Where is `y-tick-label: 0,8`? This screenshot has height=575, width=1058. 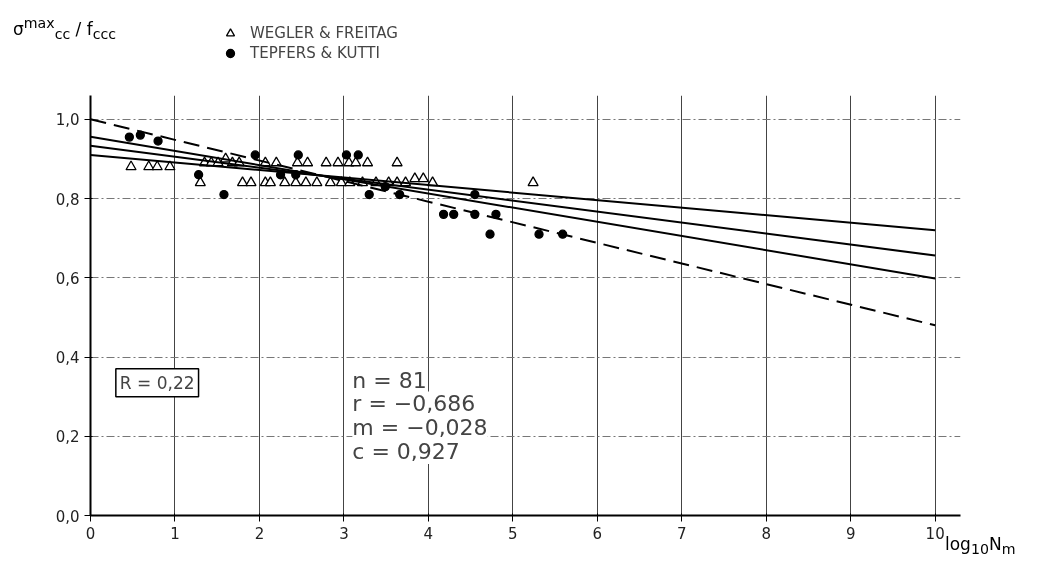 y-tick-label: 0,8 is located at coordinates (67, 199).